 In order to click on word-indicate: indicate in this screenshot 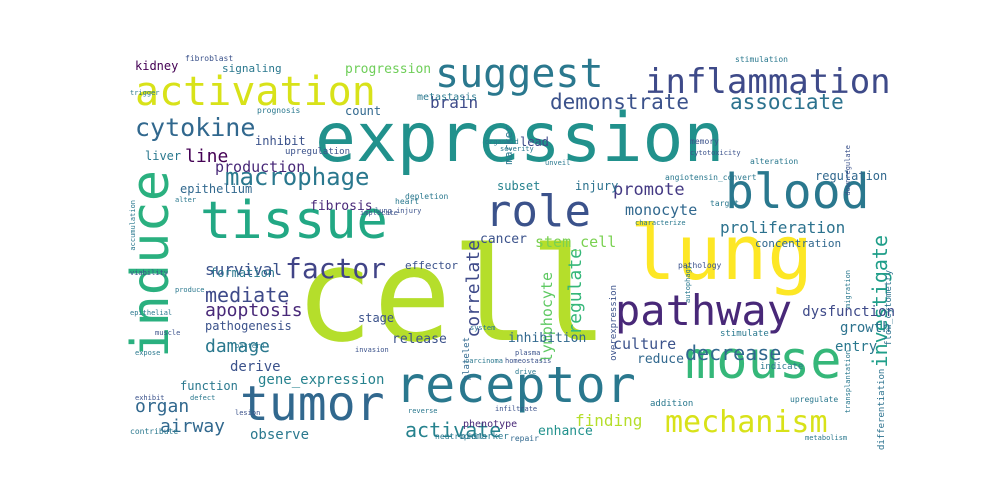, I will do `click(782, 367)`.